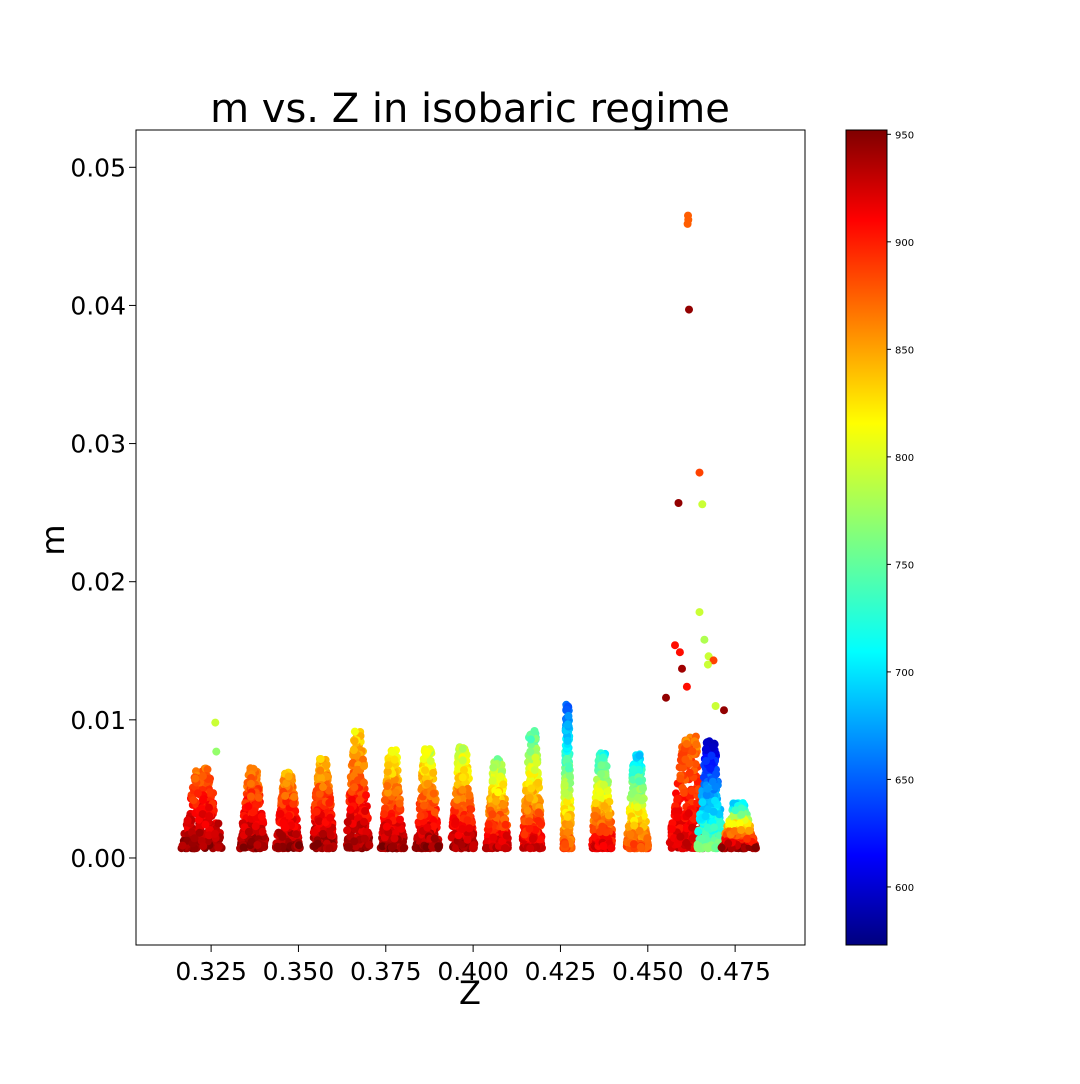 The image size is (1080, 1084). What do you see at coordinates (53, 539) in the screenshot?
I see `y-axis-label: m` at bounding box center [53, 539].